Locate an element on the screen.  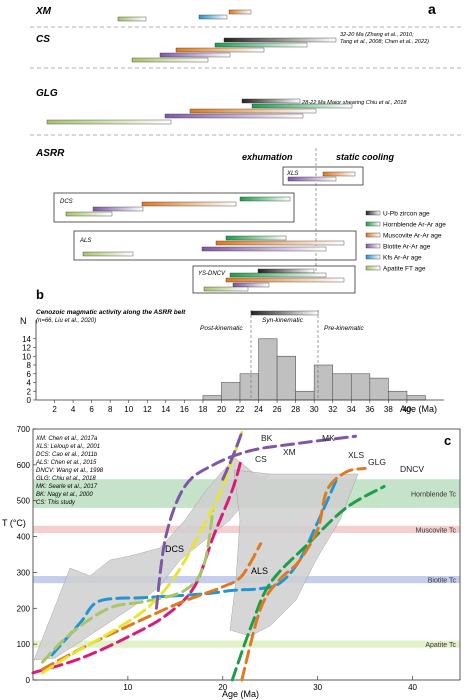
tt-y-tick-label: 200 is located at coordinates (24, 608).